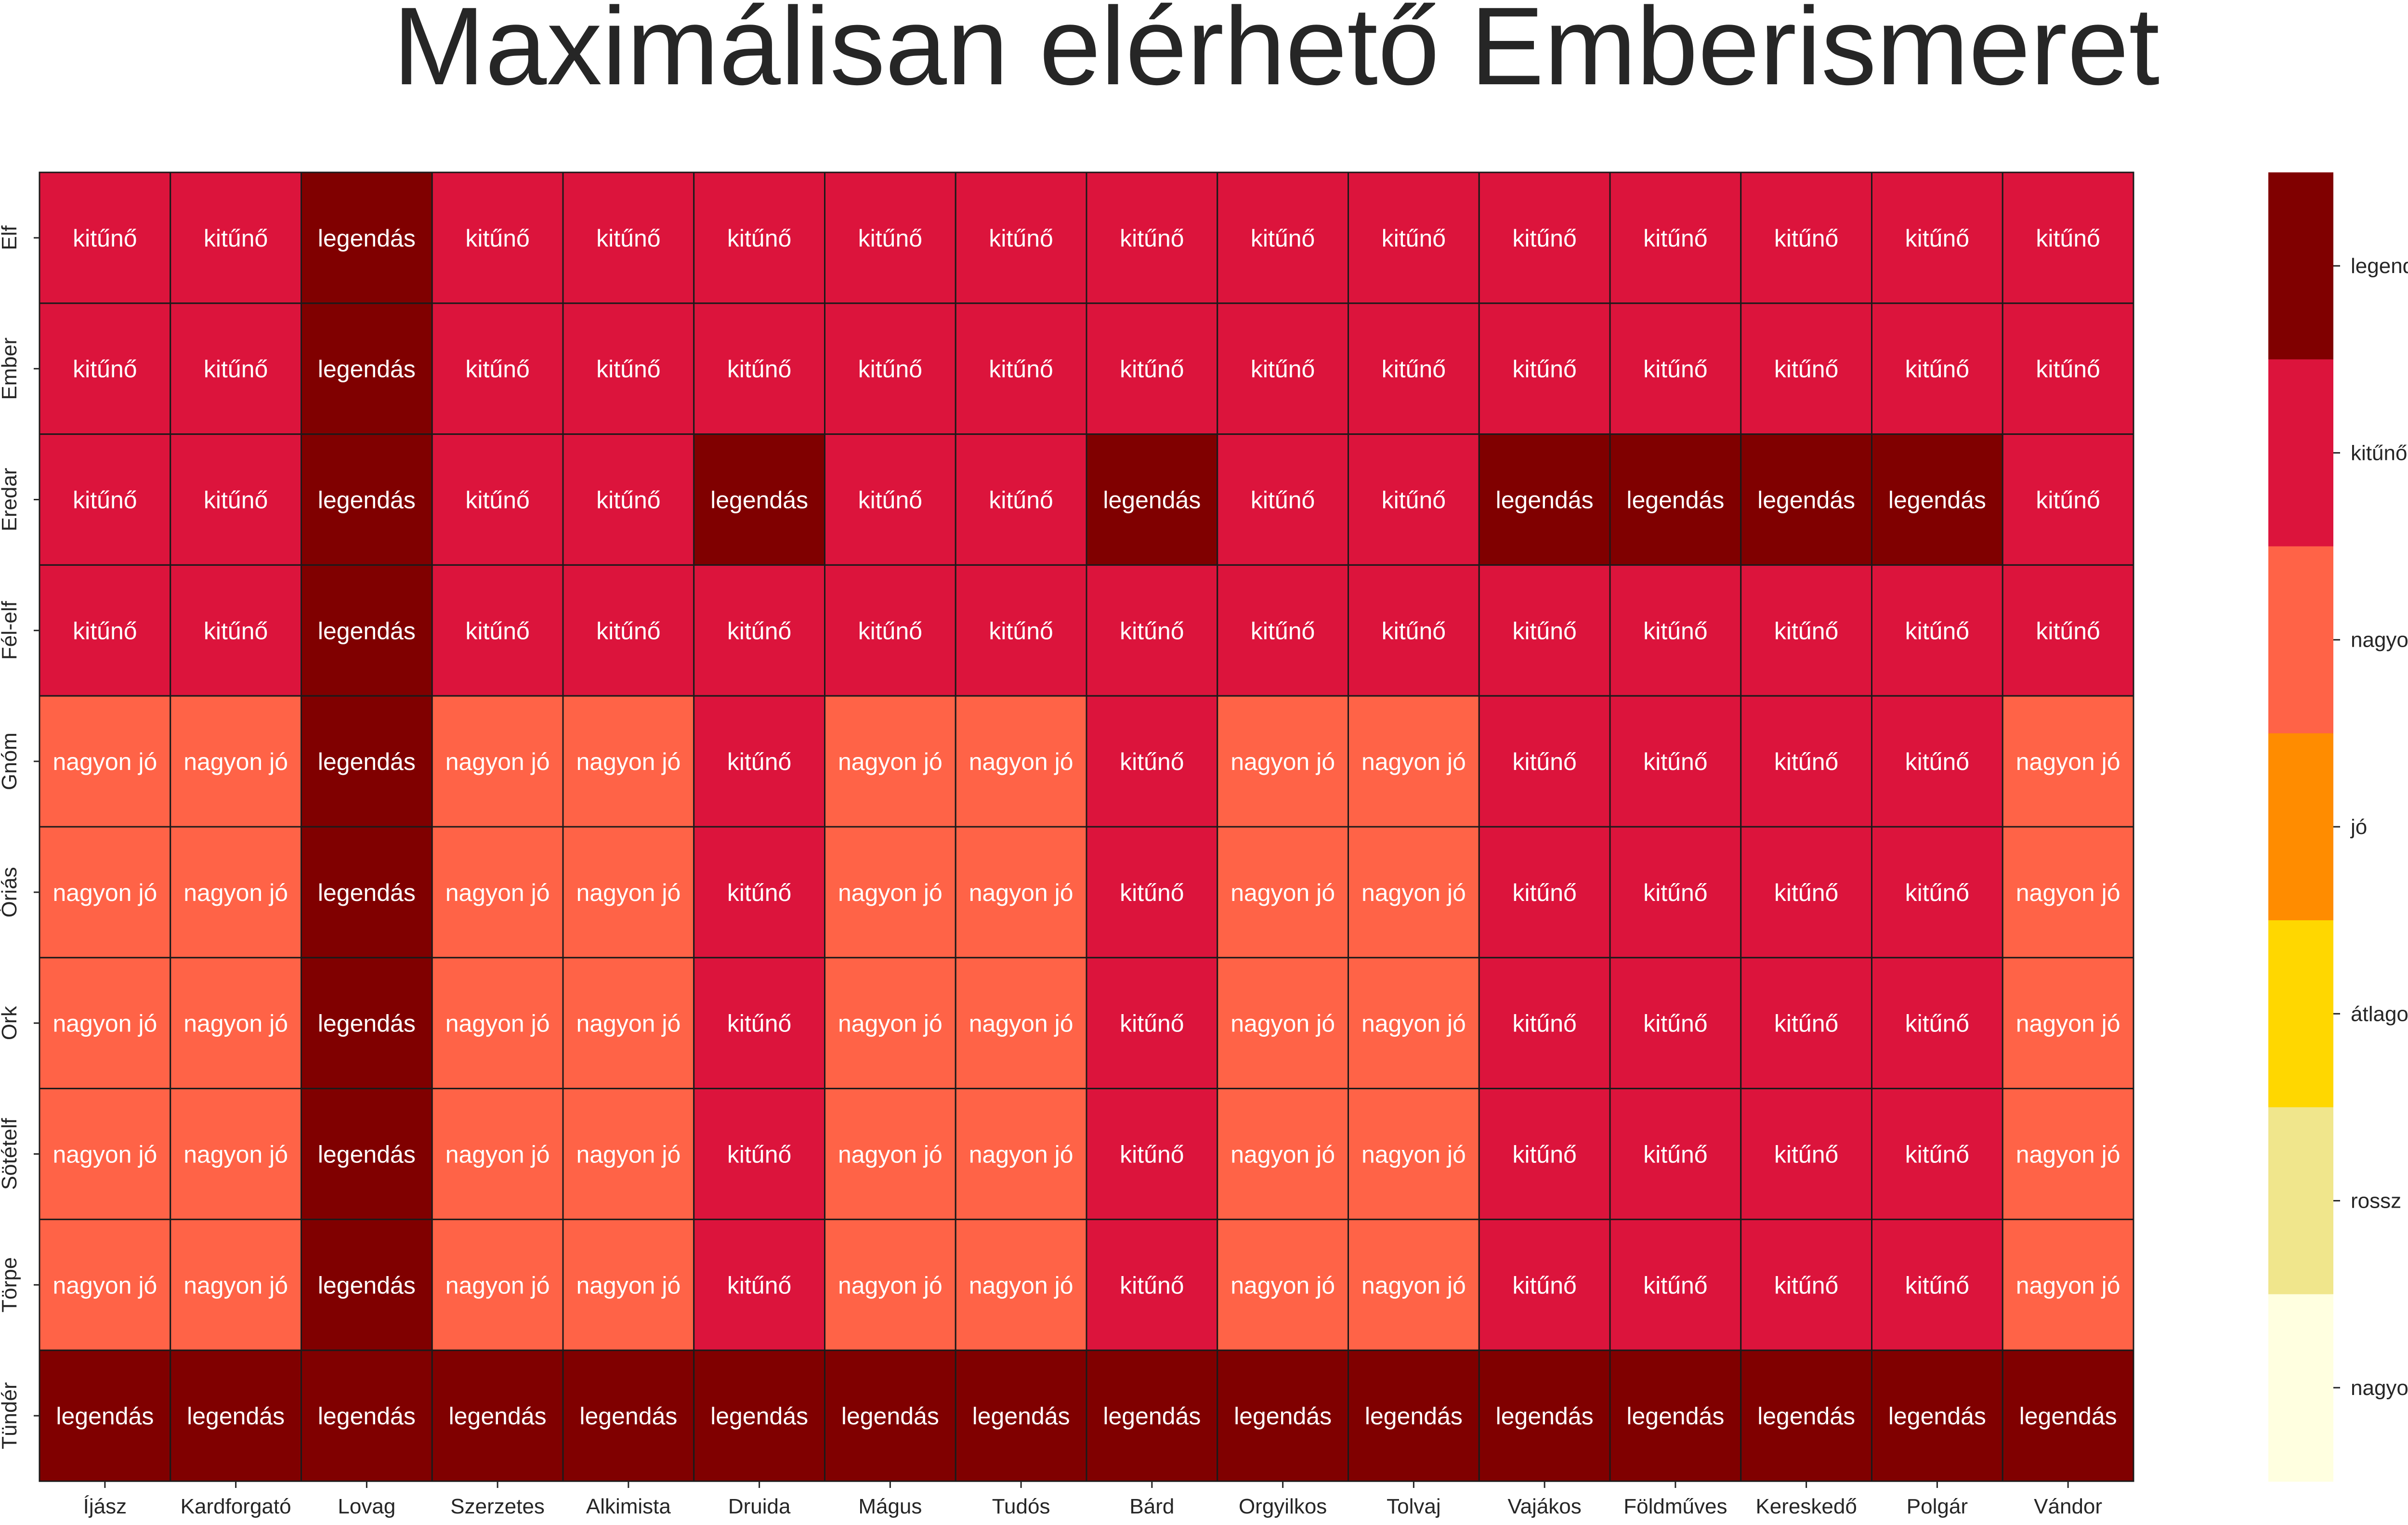  Describe the element at coordinates (1937, 1506) in the screenshot. I see `x-tick-label: Polgár` at that location.